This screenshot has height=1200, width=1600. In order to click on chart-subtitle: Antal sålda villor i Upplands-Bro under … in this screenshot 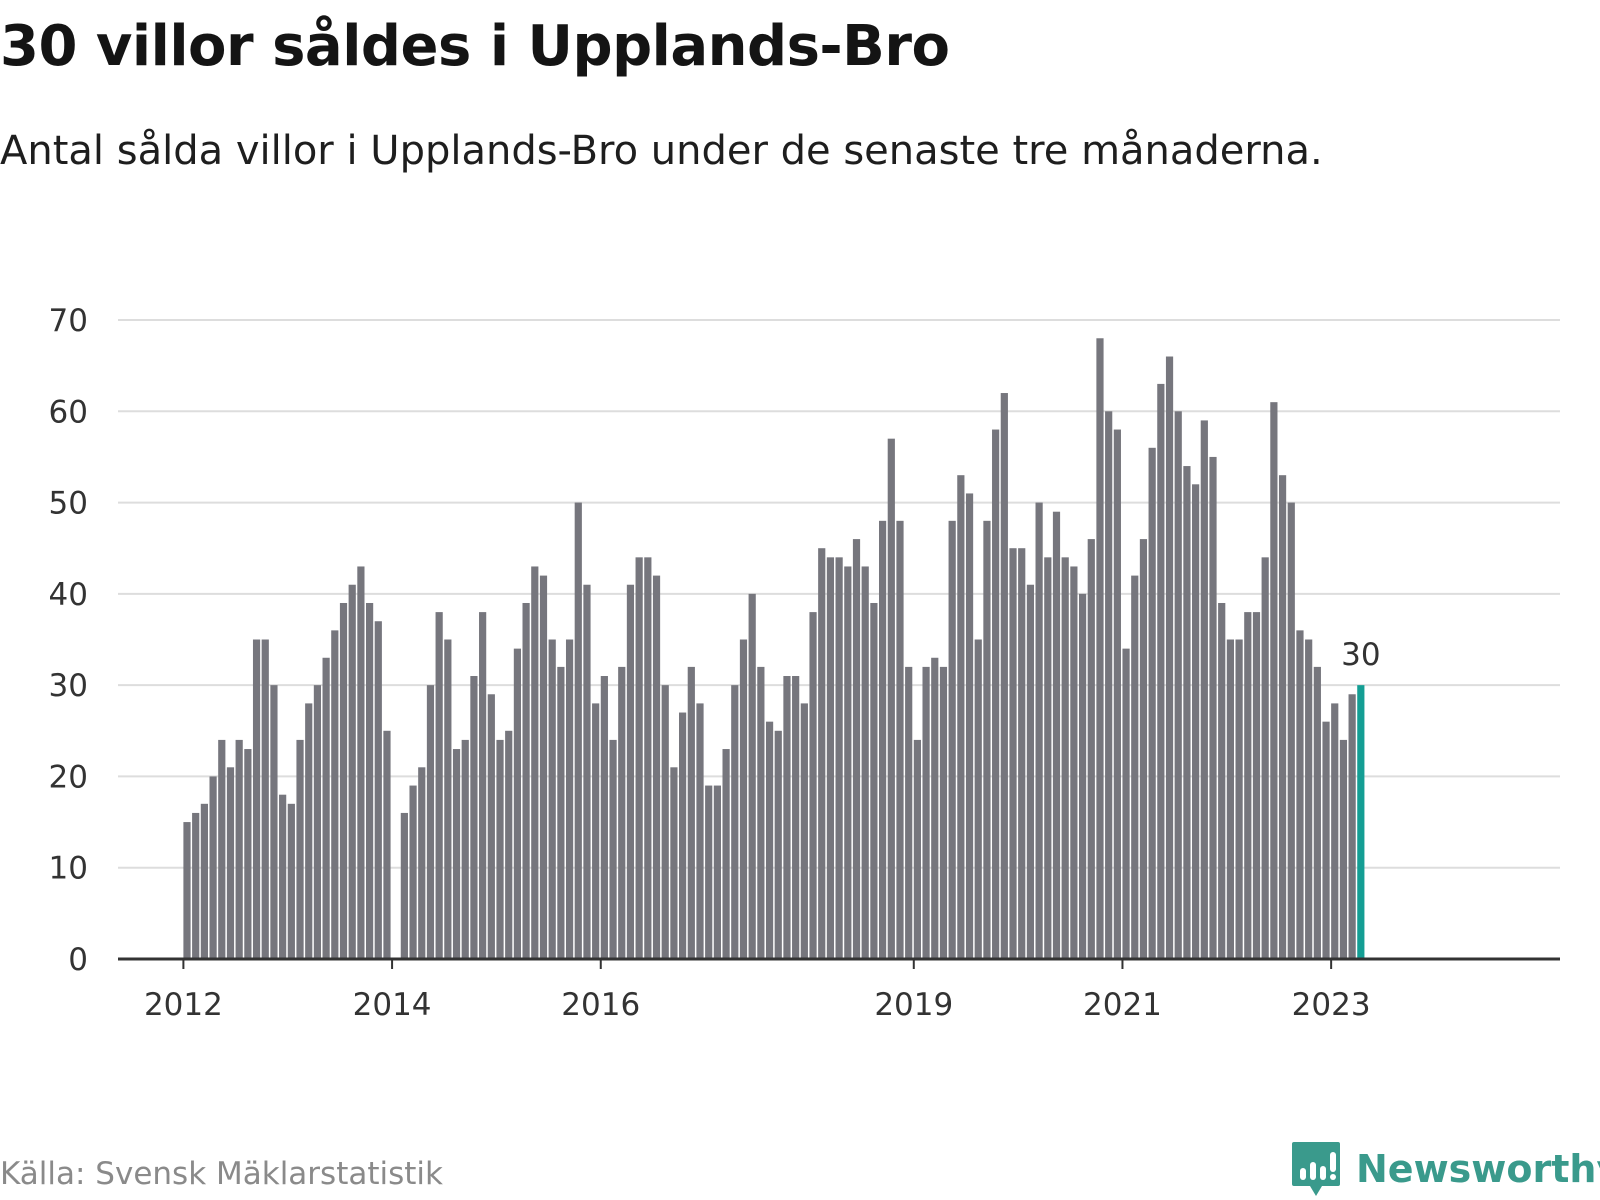, I will do `click(661, 151)`.